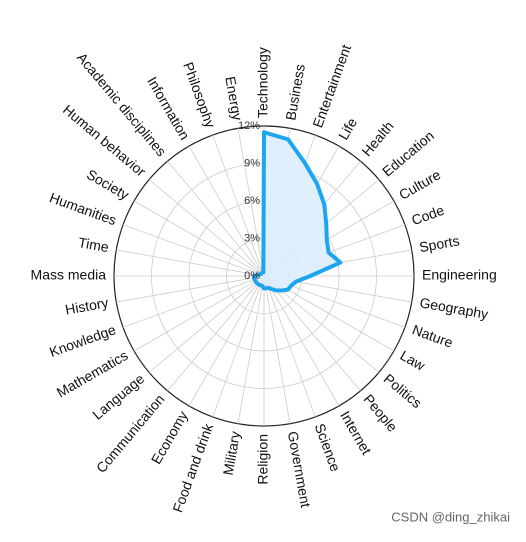 This screenshot has width=526, height=542. Describe the element at coordinates (328, 447) in the screenshot. I see `category-label: Science` at that location.